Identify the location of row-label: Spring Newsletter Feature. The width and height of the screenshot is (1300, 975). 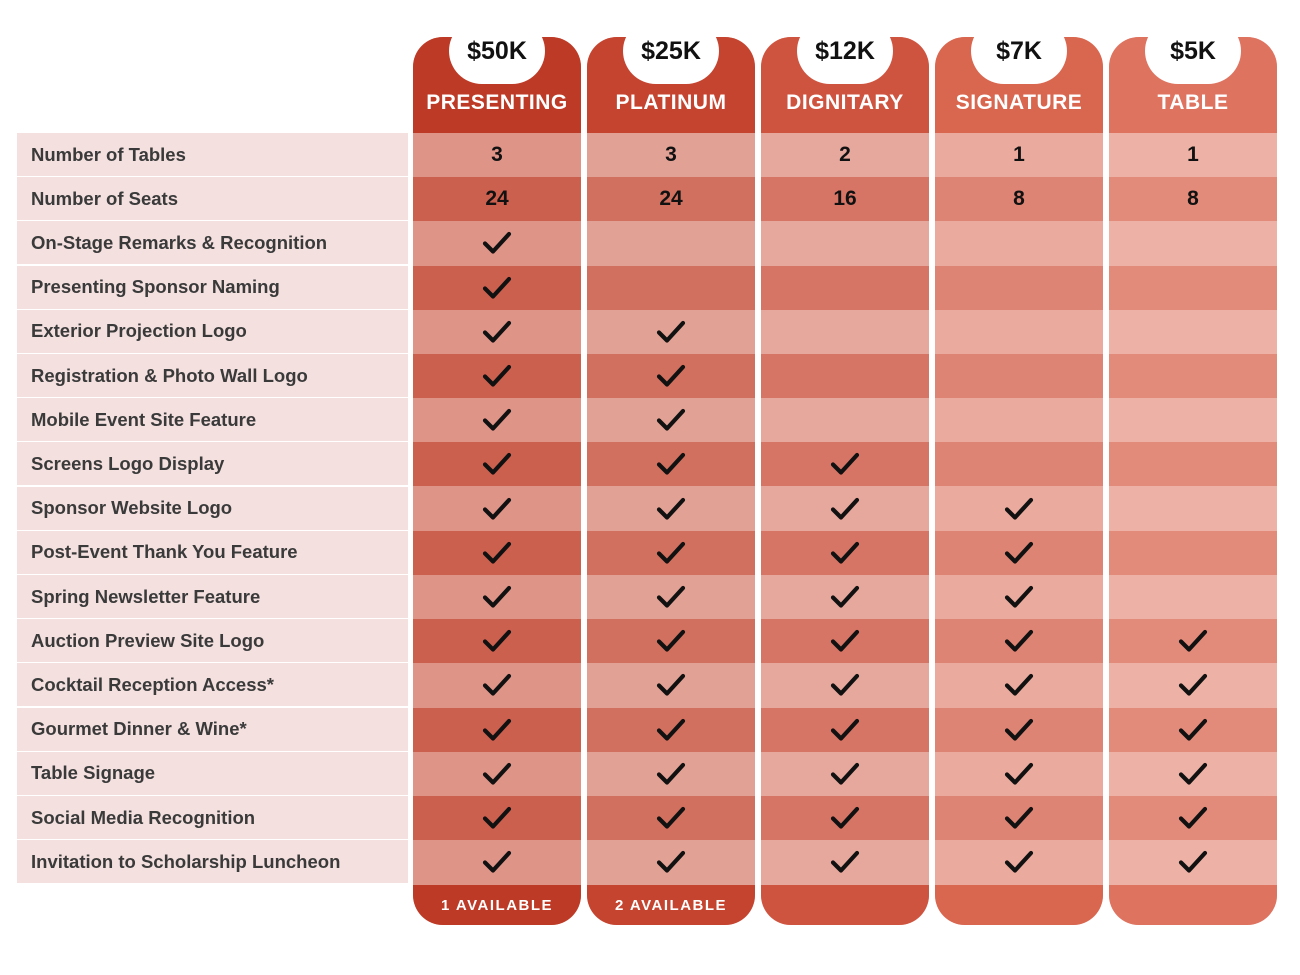
(212, 596).